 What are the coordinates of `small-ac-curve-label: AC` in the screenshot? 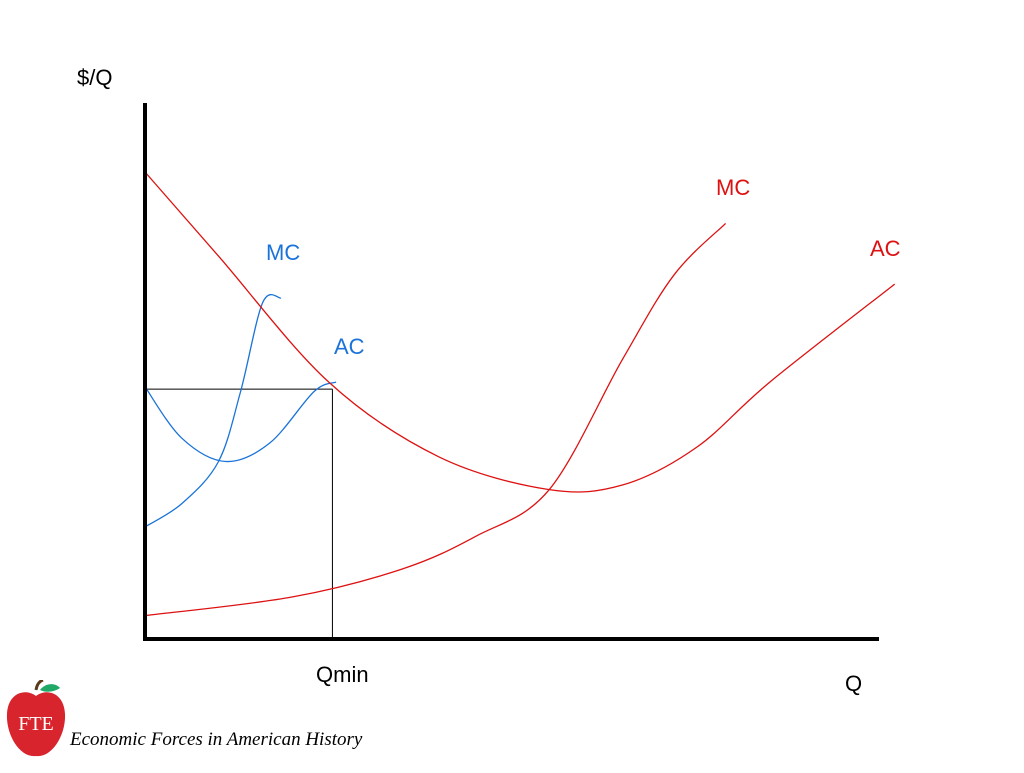 It's located at (349, 346).